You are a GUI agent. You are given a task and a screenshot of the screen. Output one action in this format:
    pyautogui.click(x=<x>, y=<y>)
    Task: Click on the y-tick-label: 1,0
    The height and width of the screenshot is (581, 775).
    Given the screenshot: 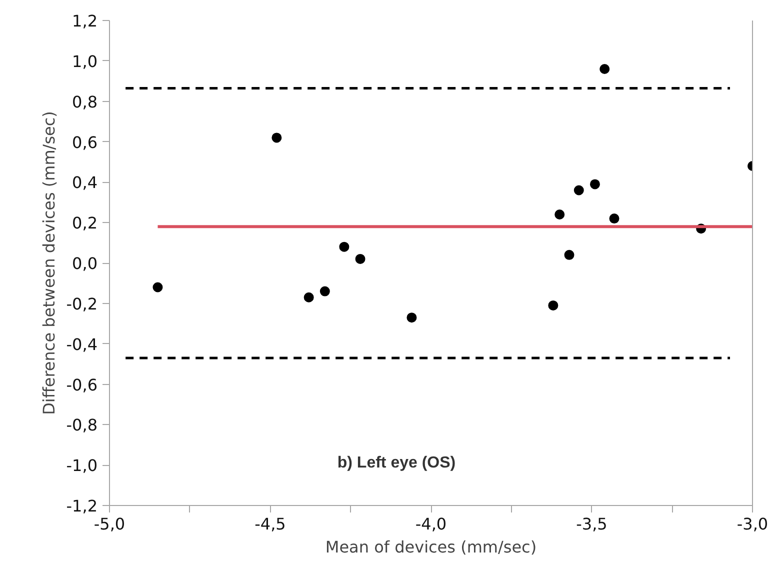 What is the action you would take?
    pyautogui.click(x=85, y=61)
    